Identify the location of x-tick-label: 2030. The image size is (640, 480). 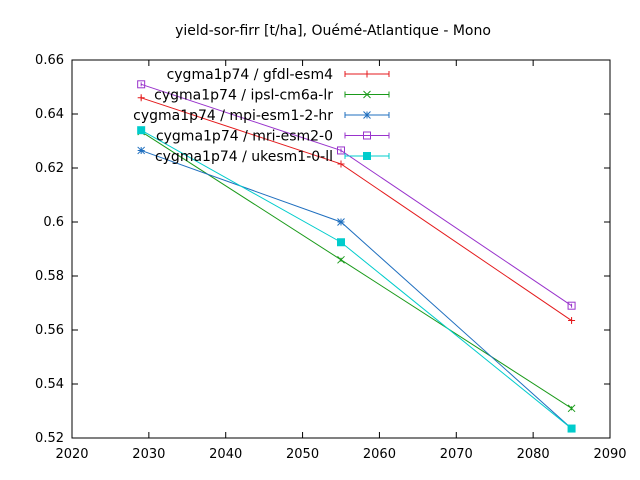
(148, 454).